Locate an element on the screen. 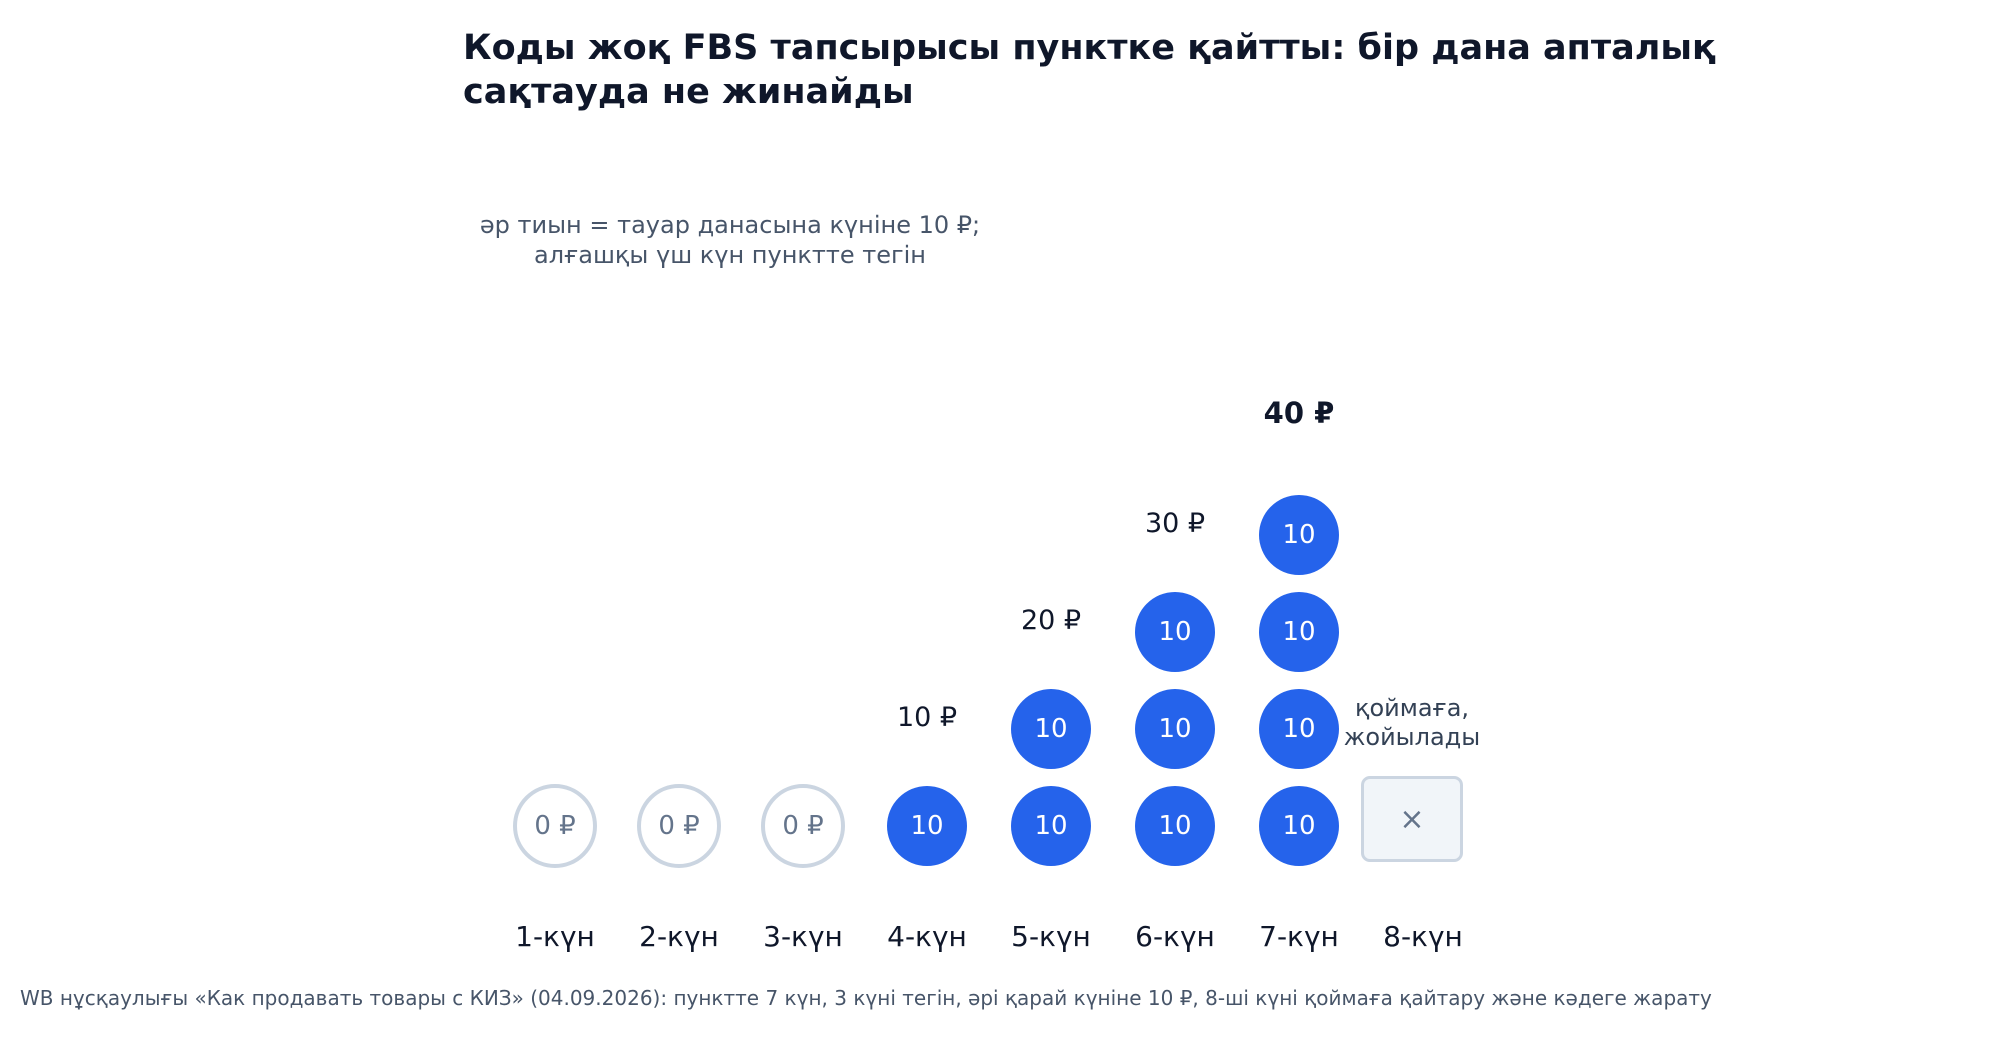  accumulated-cost-label: 30 ₽ is located at coordinates (1175, 523).